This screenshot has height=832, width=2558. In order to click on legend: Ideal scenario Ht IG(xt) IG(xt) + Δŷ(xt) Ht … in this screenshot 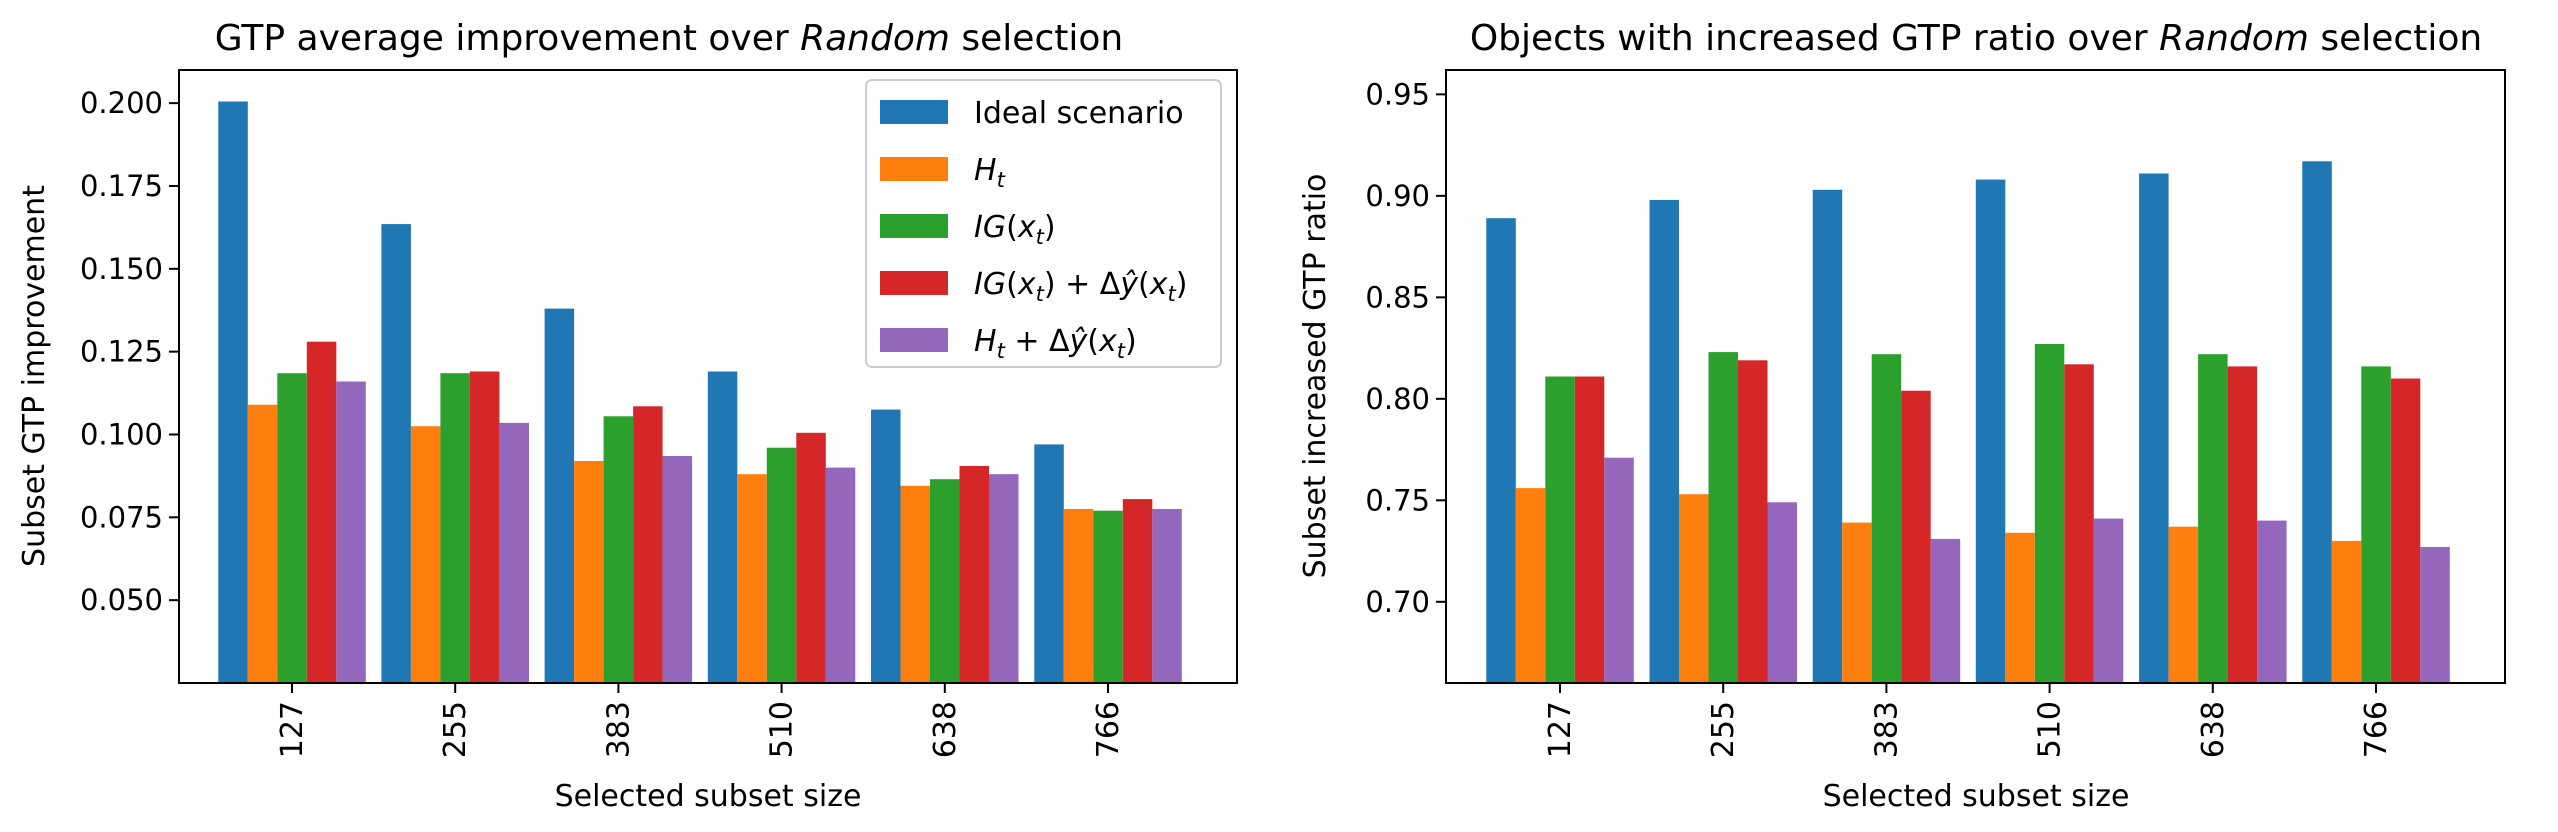, I will do `click(1043, 223)`.